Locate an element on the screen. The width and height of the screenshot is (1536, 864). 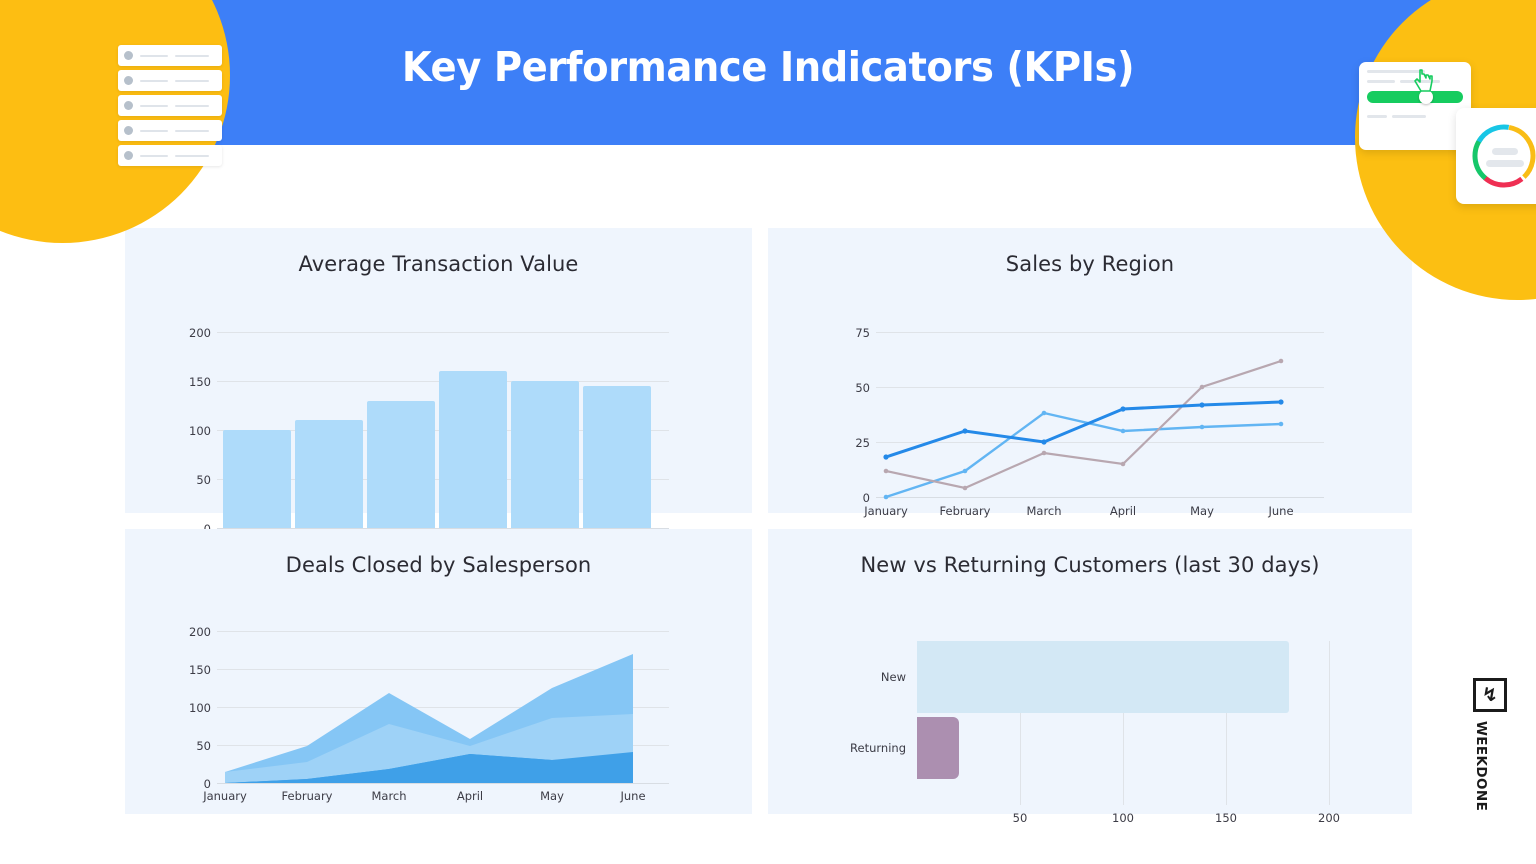
weekdone-mark-icon: ↯ is located at coordinates (1490, 695).